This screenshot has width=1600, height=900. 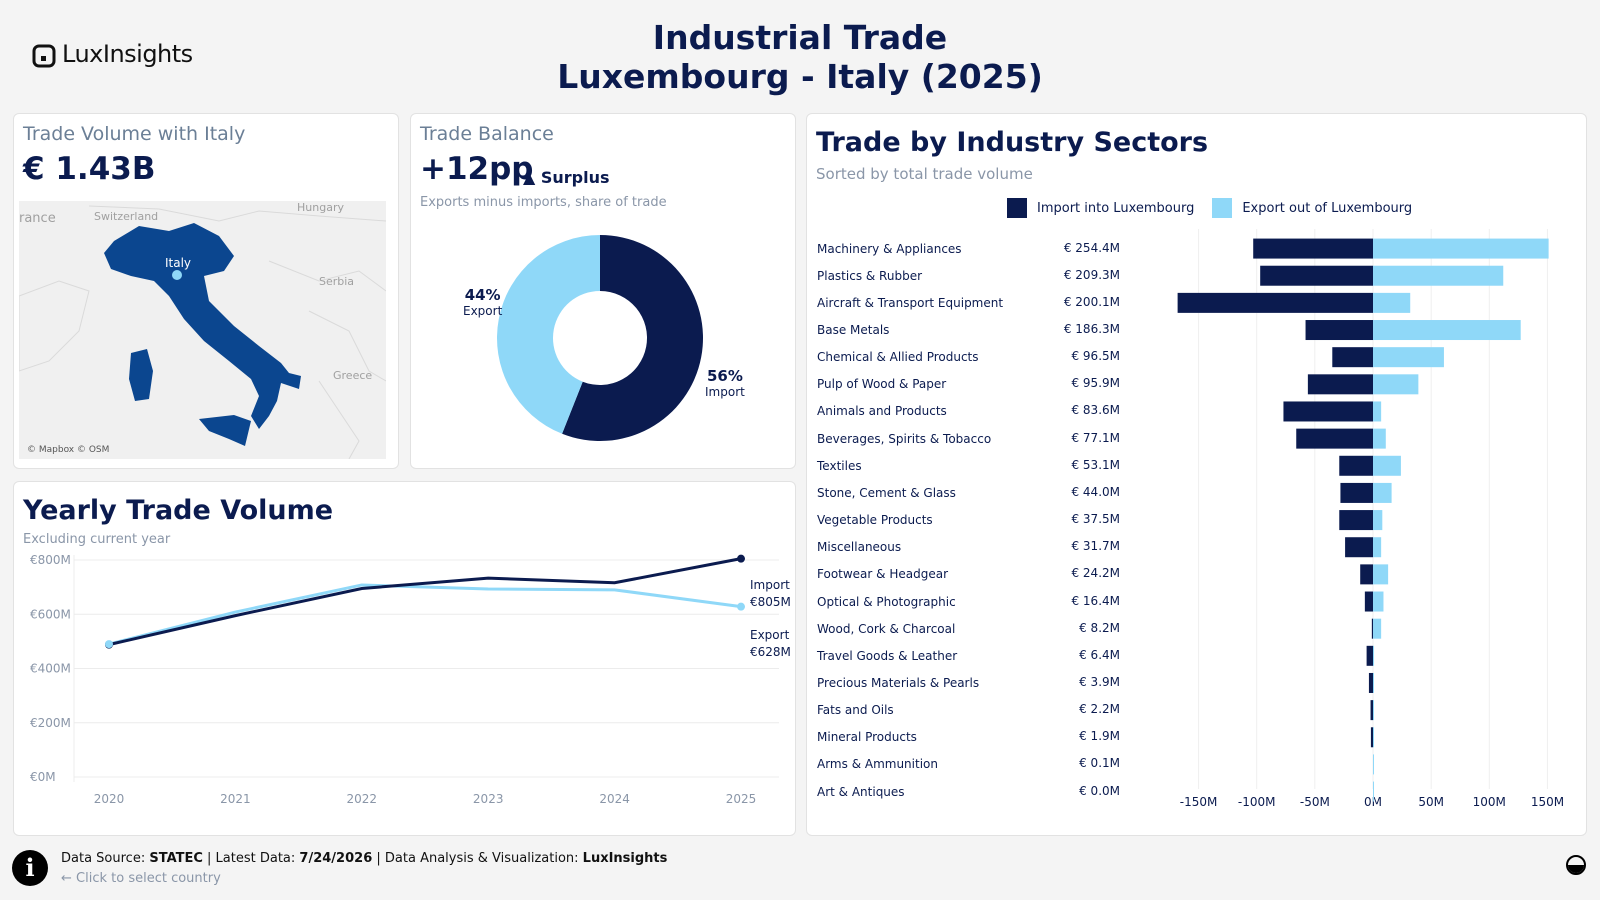 I want to click on import-share-percent: 56%, so click(x=724, y=376).